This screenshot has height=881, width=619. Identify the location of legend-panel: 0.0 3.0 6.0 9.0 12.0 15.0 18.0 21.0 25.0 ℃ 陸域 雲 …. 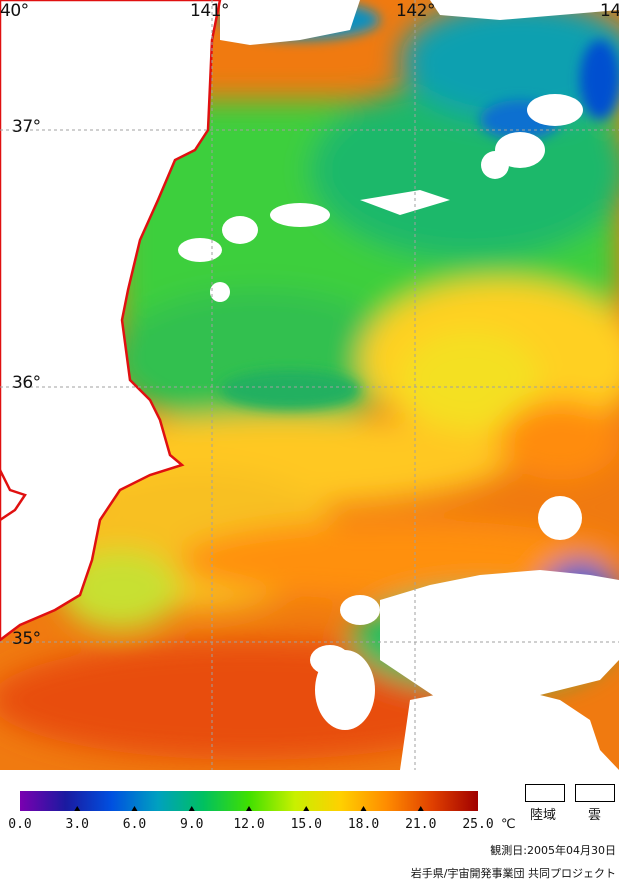
(309, 825).